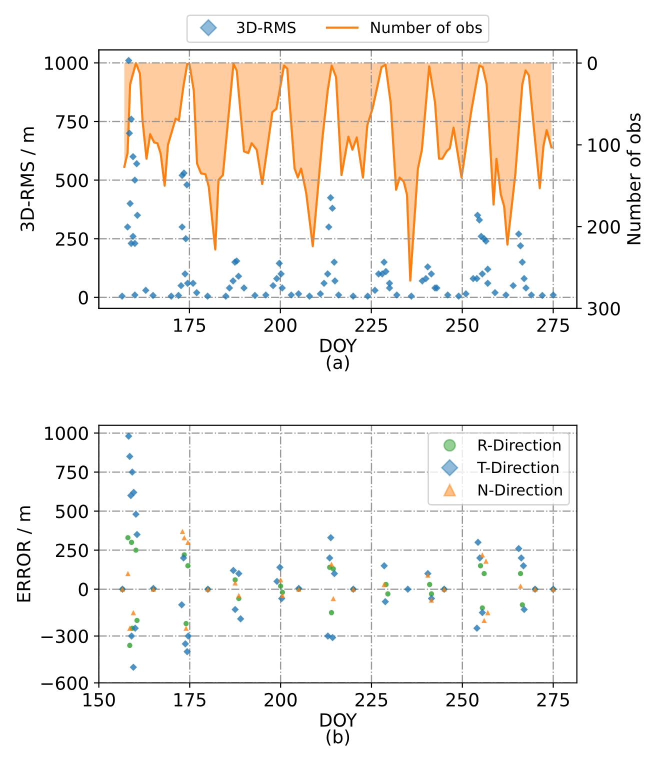 This screenshot has height=769, width=646. What do you see at coordinates (604, 309) in the screenshot?
I see `y2-tick-label: 300` at bounding box center [604, 309].